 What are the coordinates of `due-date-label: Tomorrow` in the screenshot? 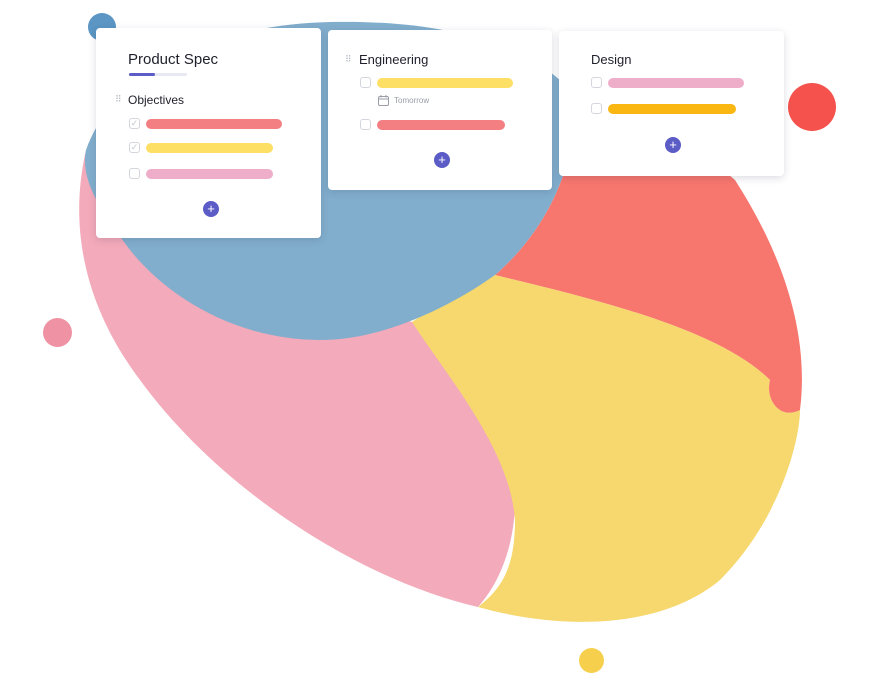 It's located at (412, 100).